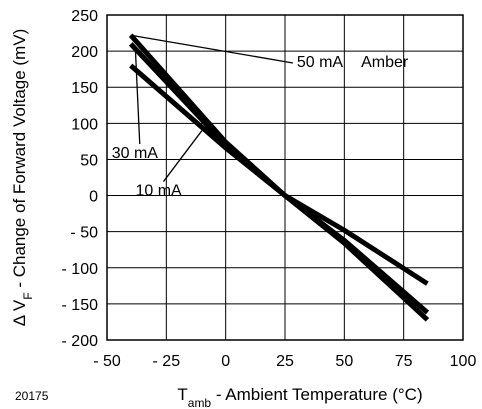  Describe the element at coordinates (80, 305) in the screenshot. I see `y-tick-label: - 150` at that location.